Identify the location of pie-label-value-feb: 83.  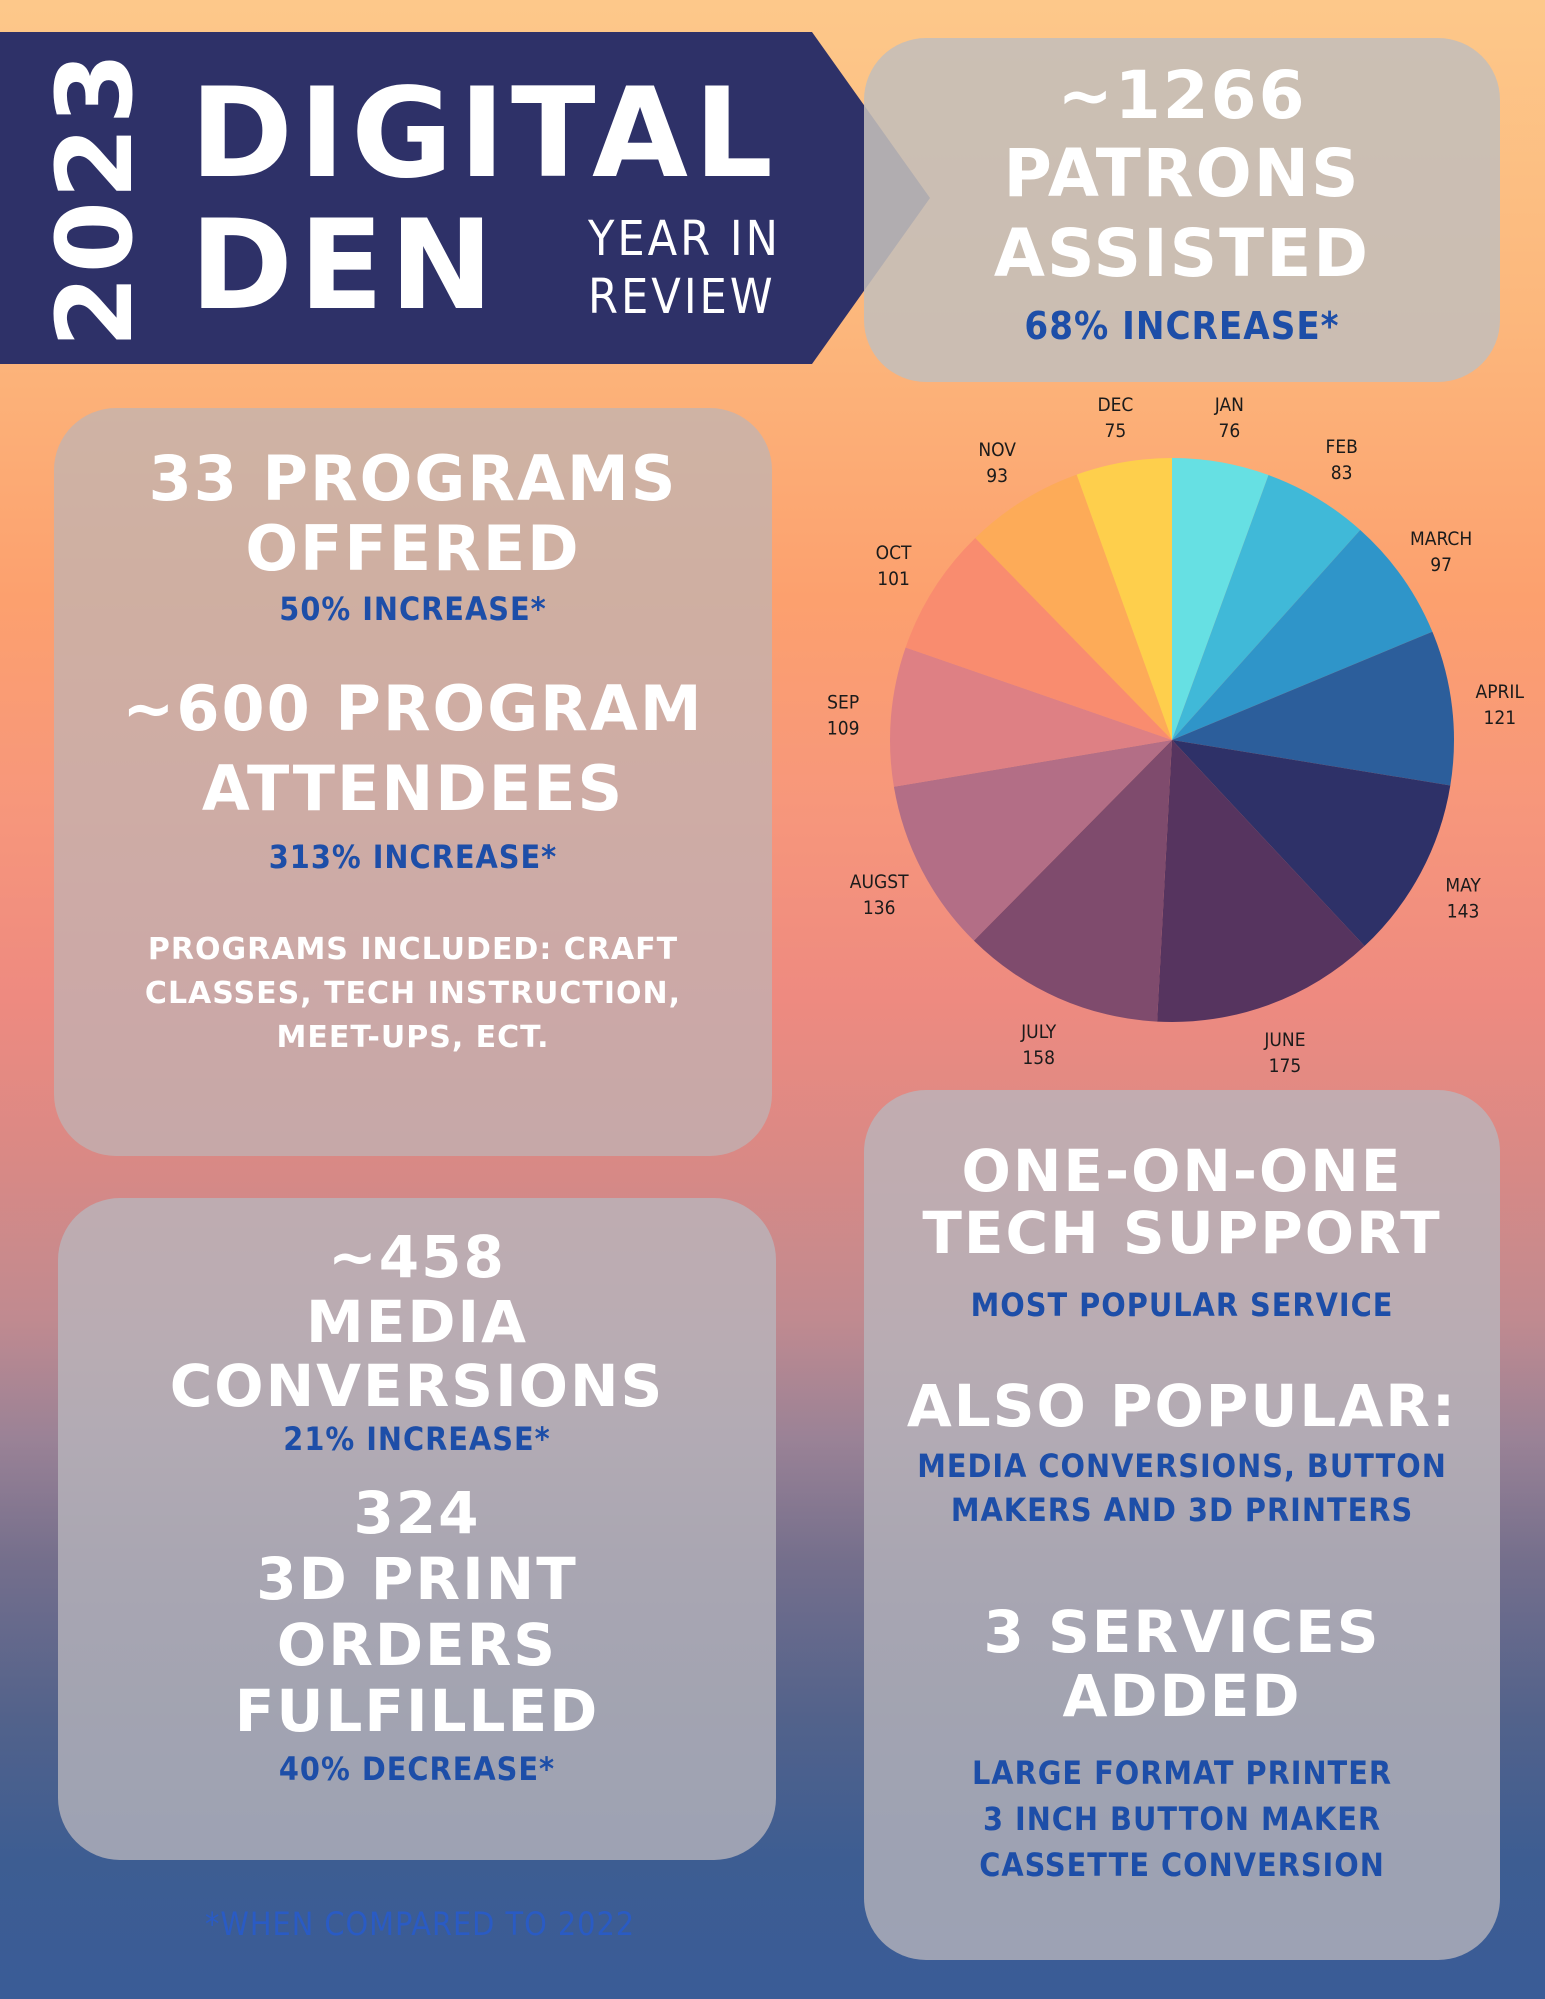
(1342, 473).